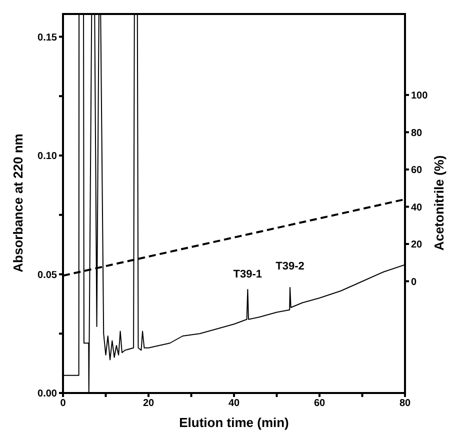 The height and width of the screenshot is (445, 457). I want to click on y2-axis-title: Acetonitrile (%), so click(439, 203).